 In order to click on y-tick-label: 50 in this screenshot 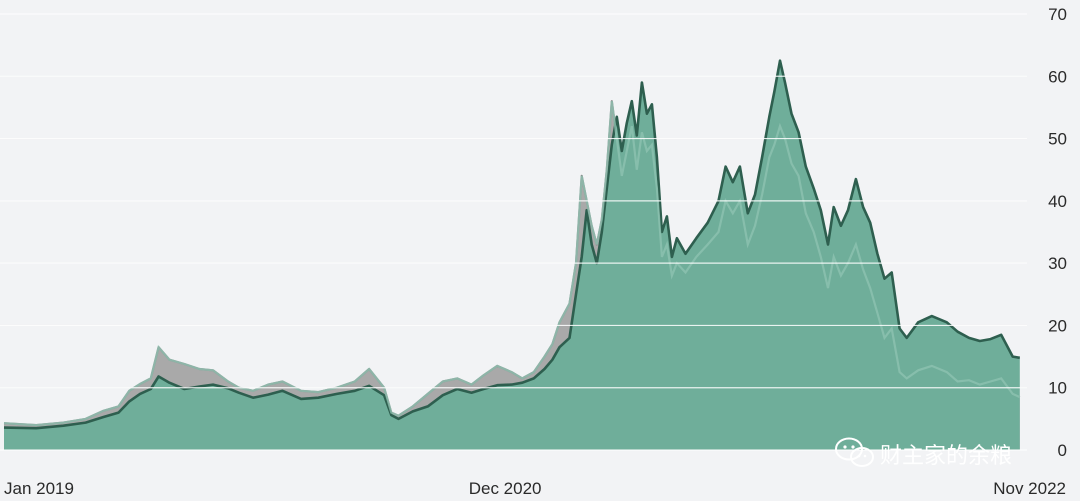, I will do `click(1057, 139)`.